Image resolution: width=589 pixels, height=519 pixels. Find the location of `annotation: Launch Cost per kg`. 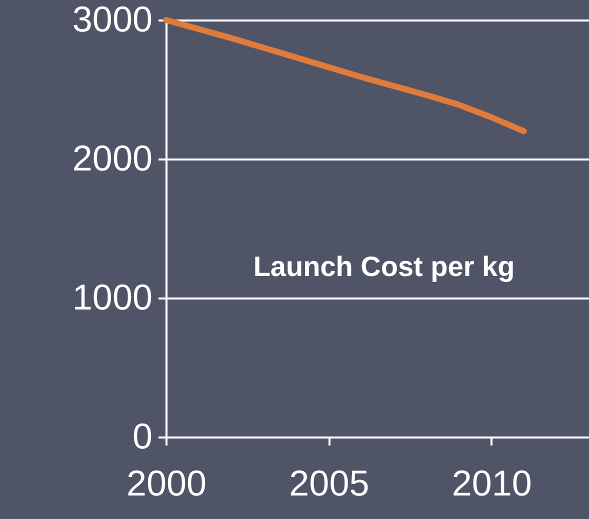

annotation: Launch Cost per kg is located at coordinates (384, 266).